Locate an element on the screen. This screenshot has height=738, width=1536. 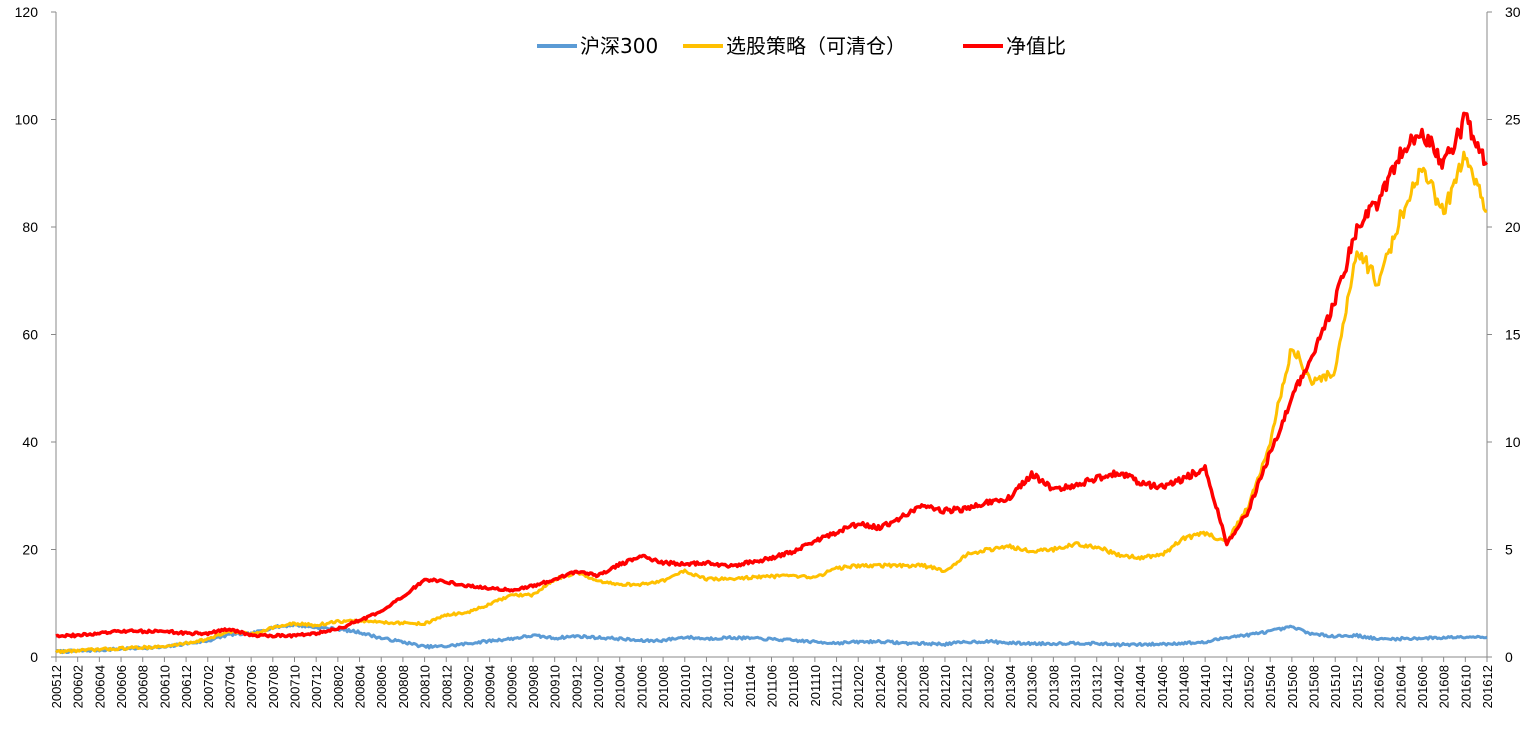
x-tick-label: 201106 is located at coordinates (772, 686).